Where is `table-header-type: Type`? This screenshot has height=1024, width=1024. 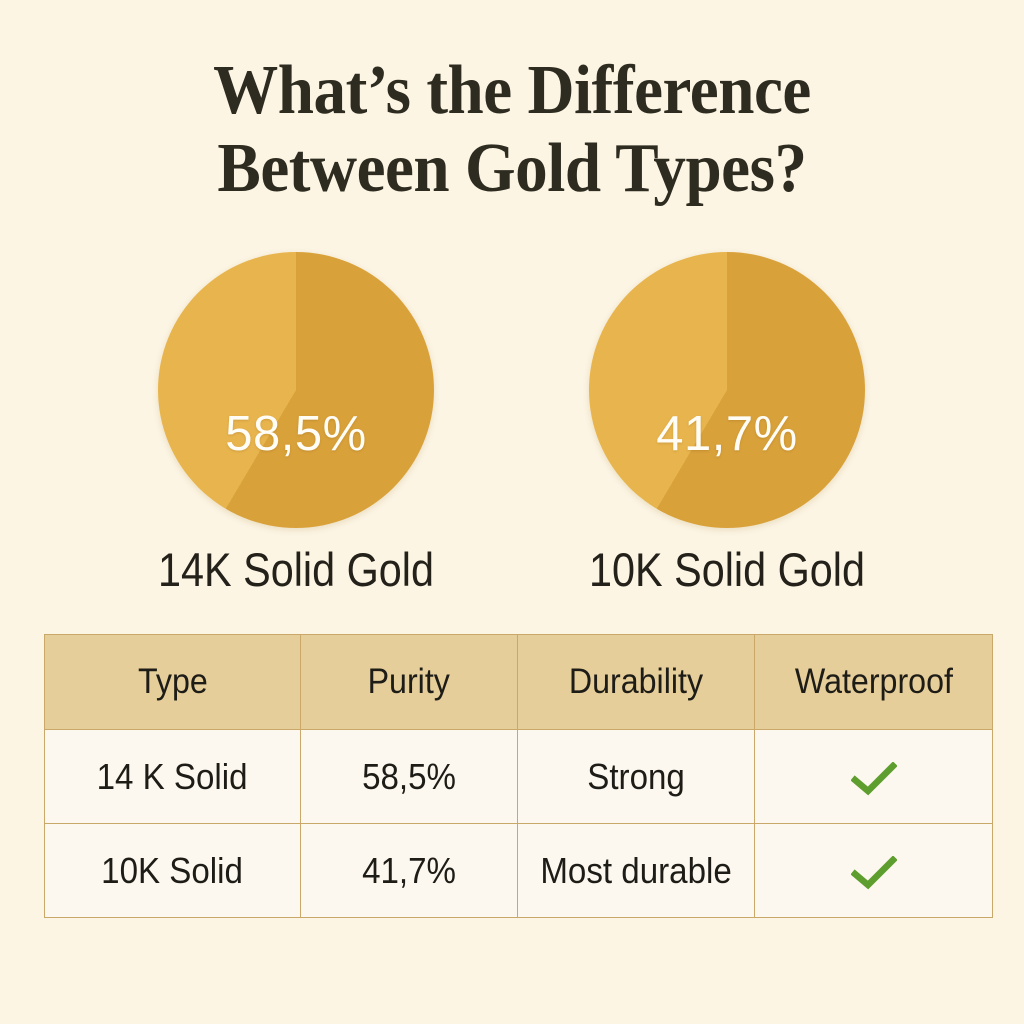 table-header-type: Type is located at coordinates (172, 682).